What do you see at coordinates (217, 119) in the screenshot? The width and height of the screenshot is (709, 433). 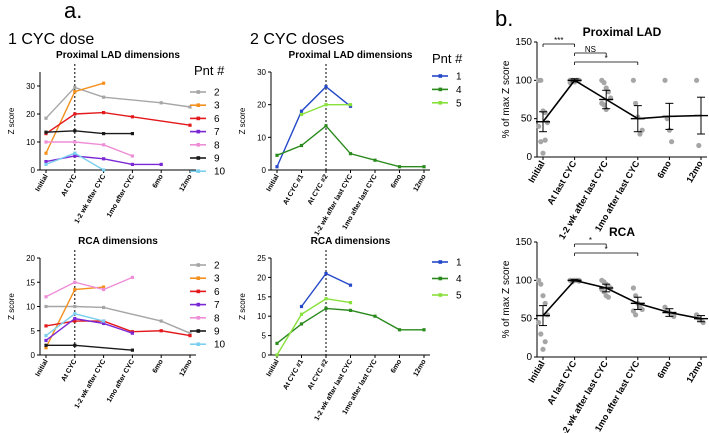 I see `legend-label-6: 6` at bounding box center [217, 119].